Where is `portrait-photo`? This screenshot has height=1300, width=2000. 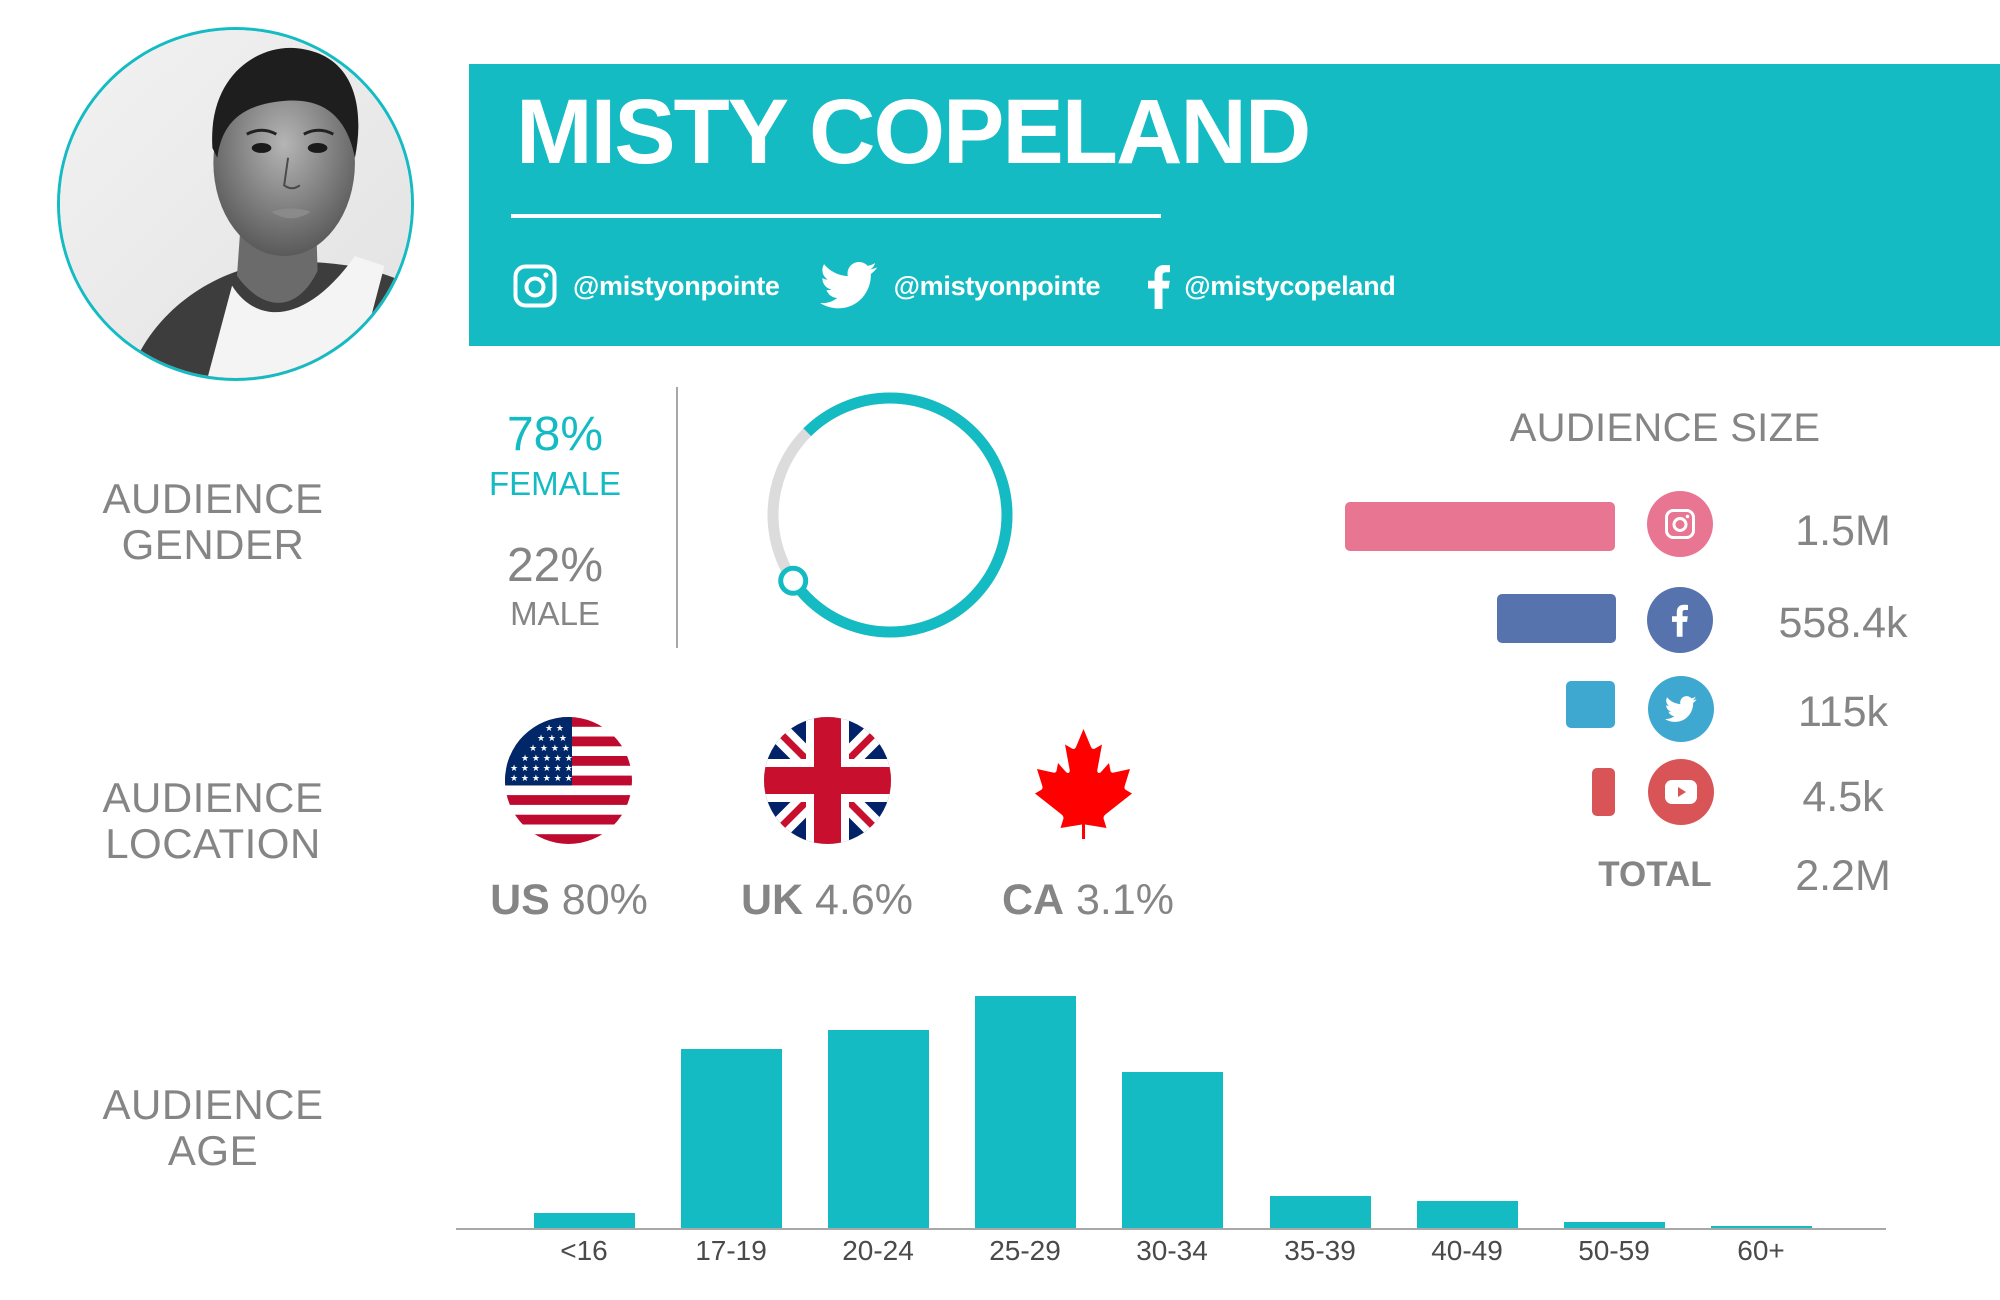 portrait-photo is located at coordinates (235, 204).